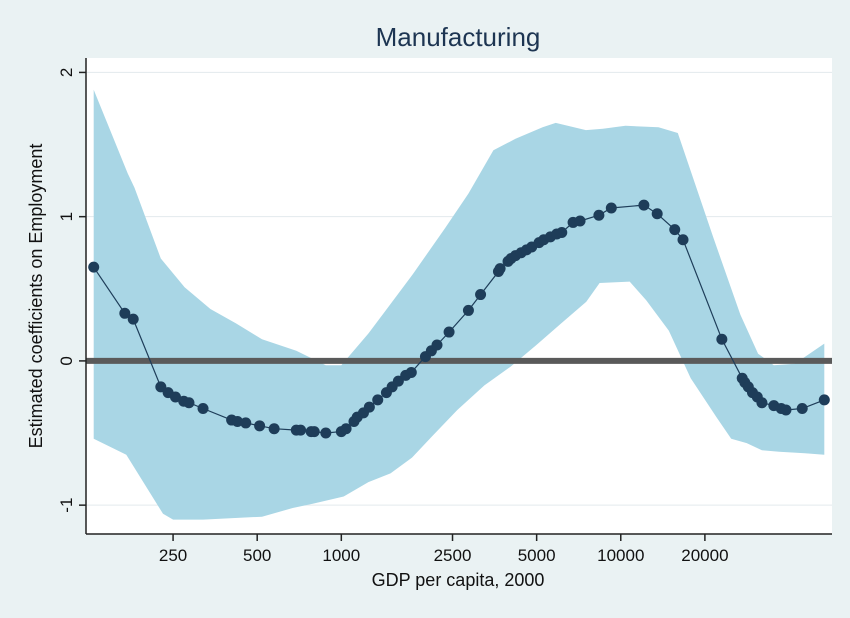 The height and width of the screenshot is (618, 850). What do you see at coordinates (66, 505) in the screenshot?
I see `y-tick-label: -1` at bounding box center [66, 505].